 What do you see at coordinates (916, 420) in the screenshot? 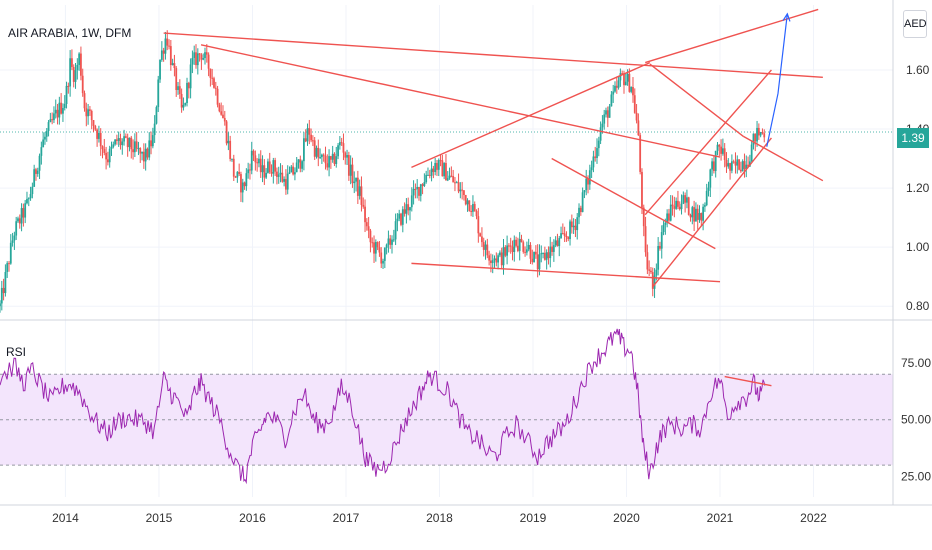
I see `rsi-tick-label: 50.00` at bounding box center [916, 420].